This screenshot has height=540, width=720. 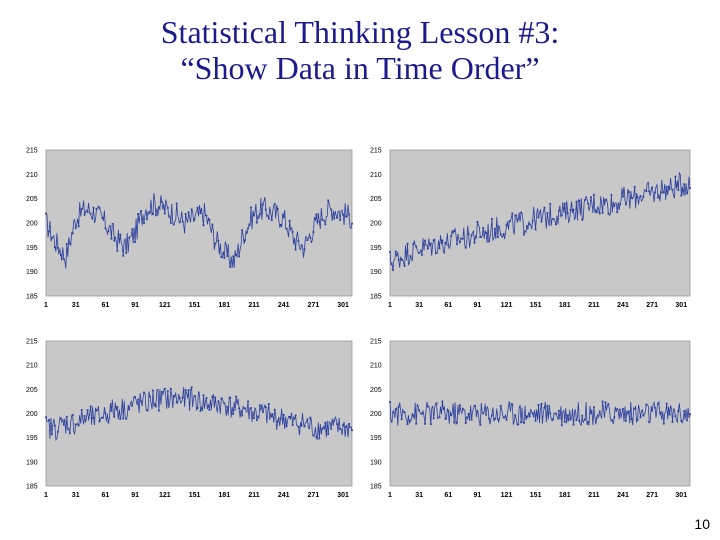 What do you see at coordinates (32, 297) in the screenshot?
I see `y-tick-label: 185` at bounding box center [32, 297].